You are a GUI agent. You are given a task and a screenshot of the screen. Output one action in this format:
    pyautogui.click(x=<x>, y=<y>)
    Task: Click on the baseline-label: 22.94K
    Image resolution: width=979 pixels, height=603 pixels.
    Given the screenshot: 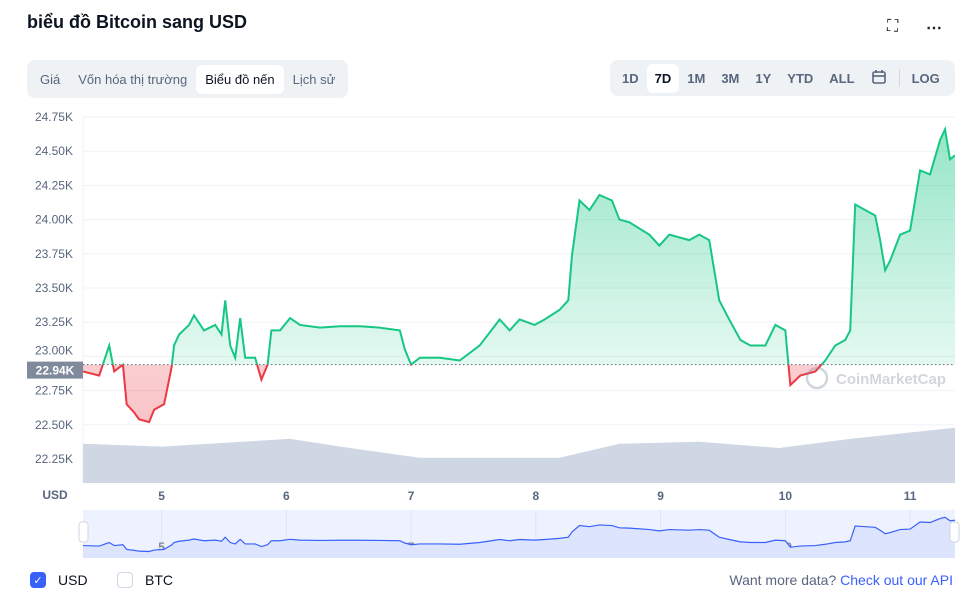 What is the action you would take?
    pyautogui.click(x=55, y=371)
    